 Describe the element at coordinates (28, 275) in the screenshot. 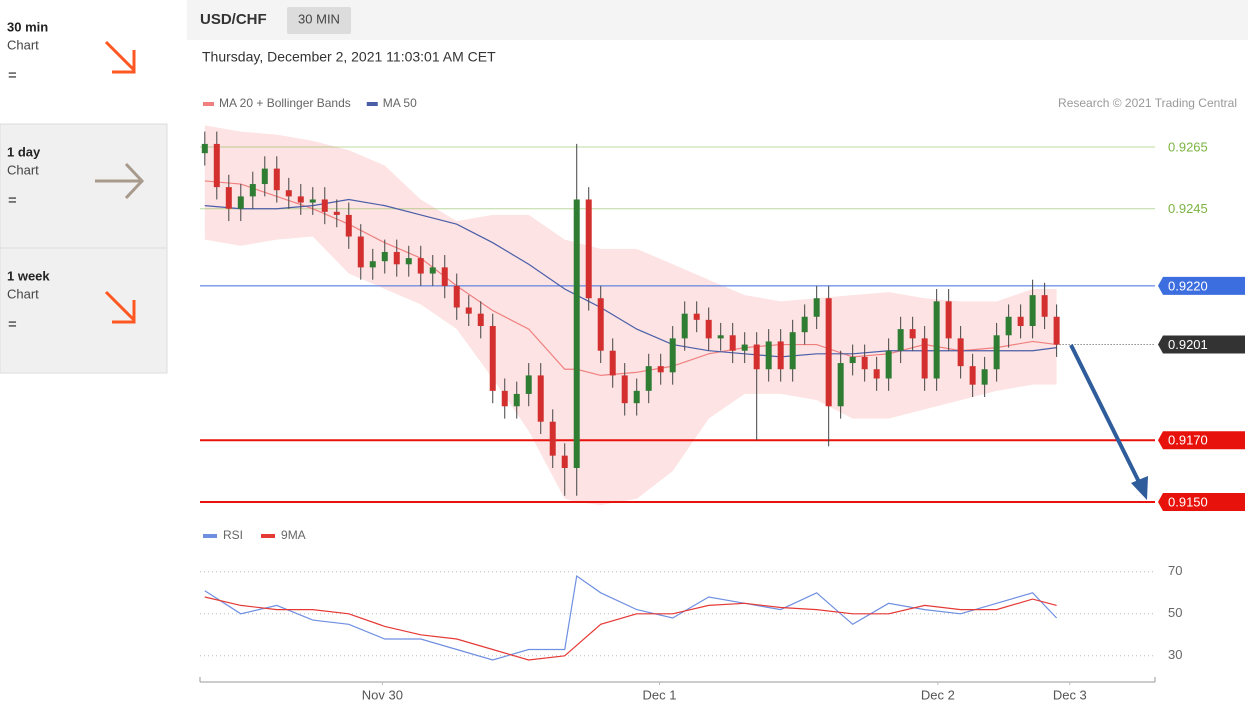

I see `sidebar-title: 1 week` at that location.